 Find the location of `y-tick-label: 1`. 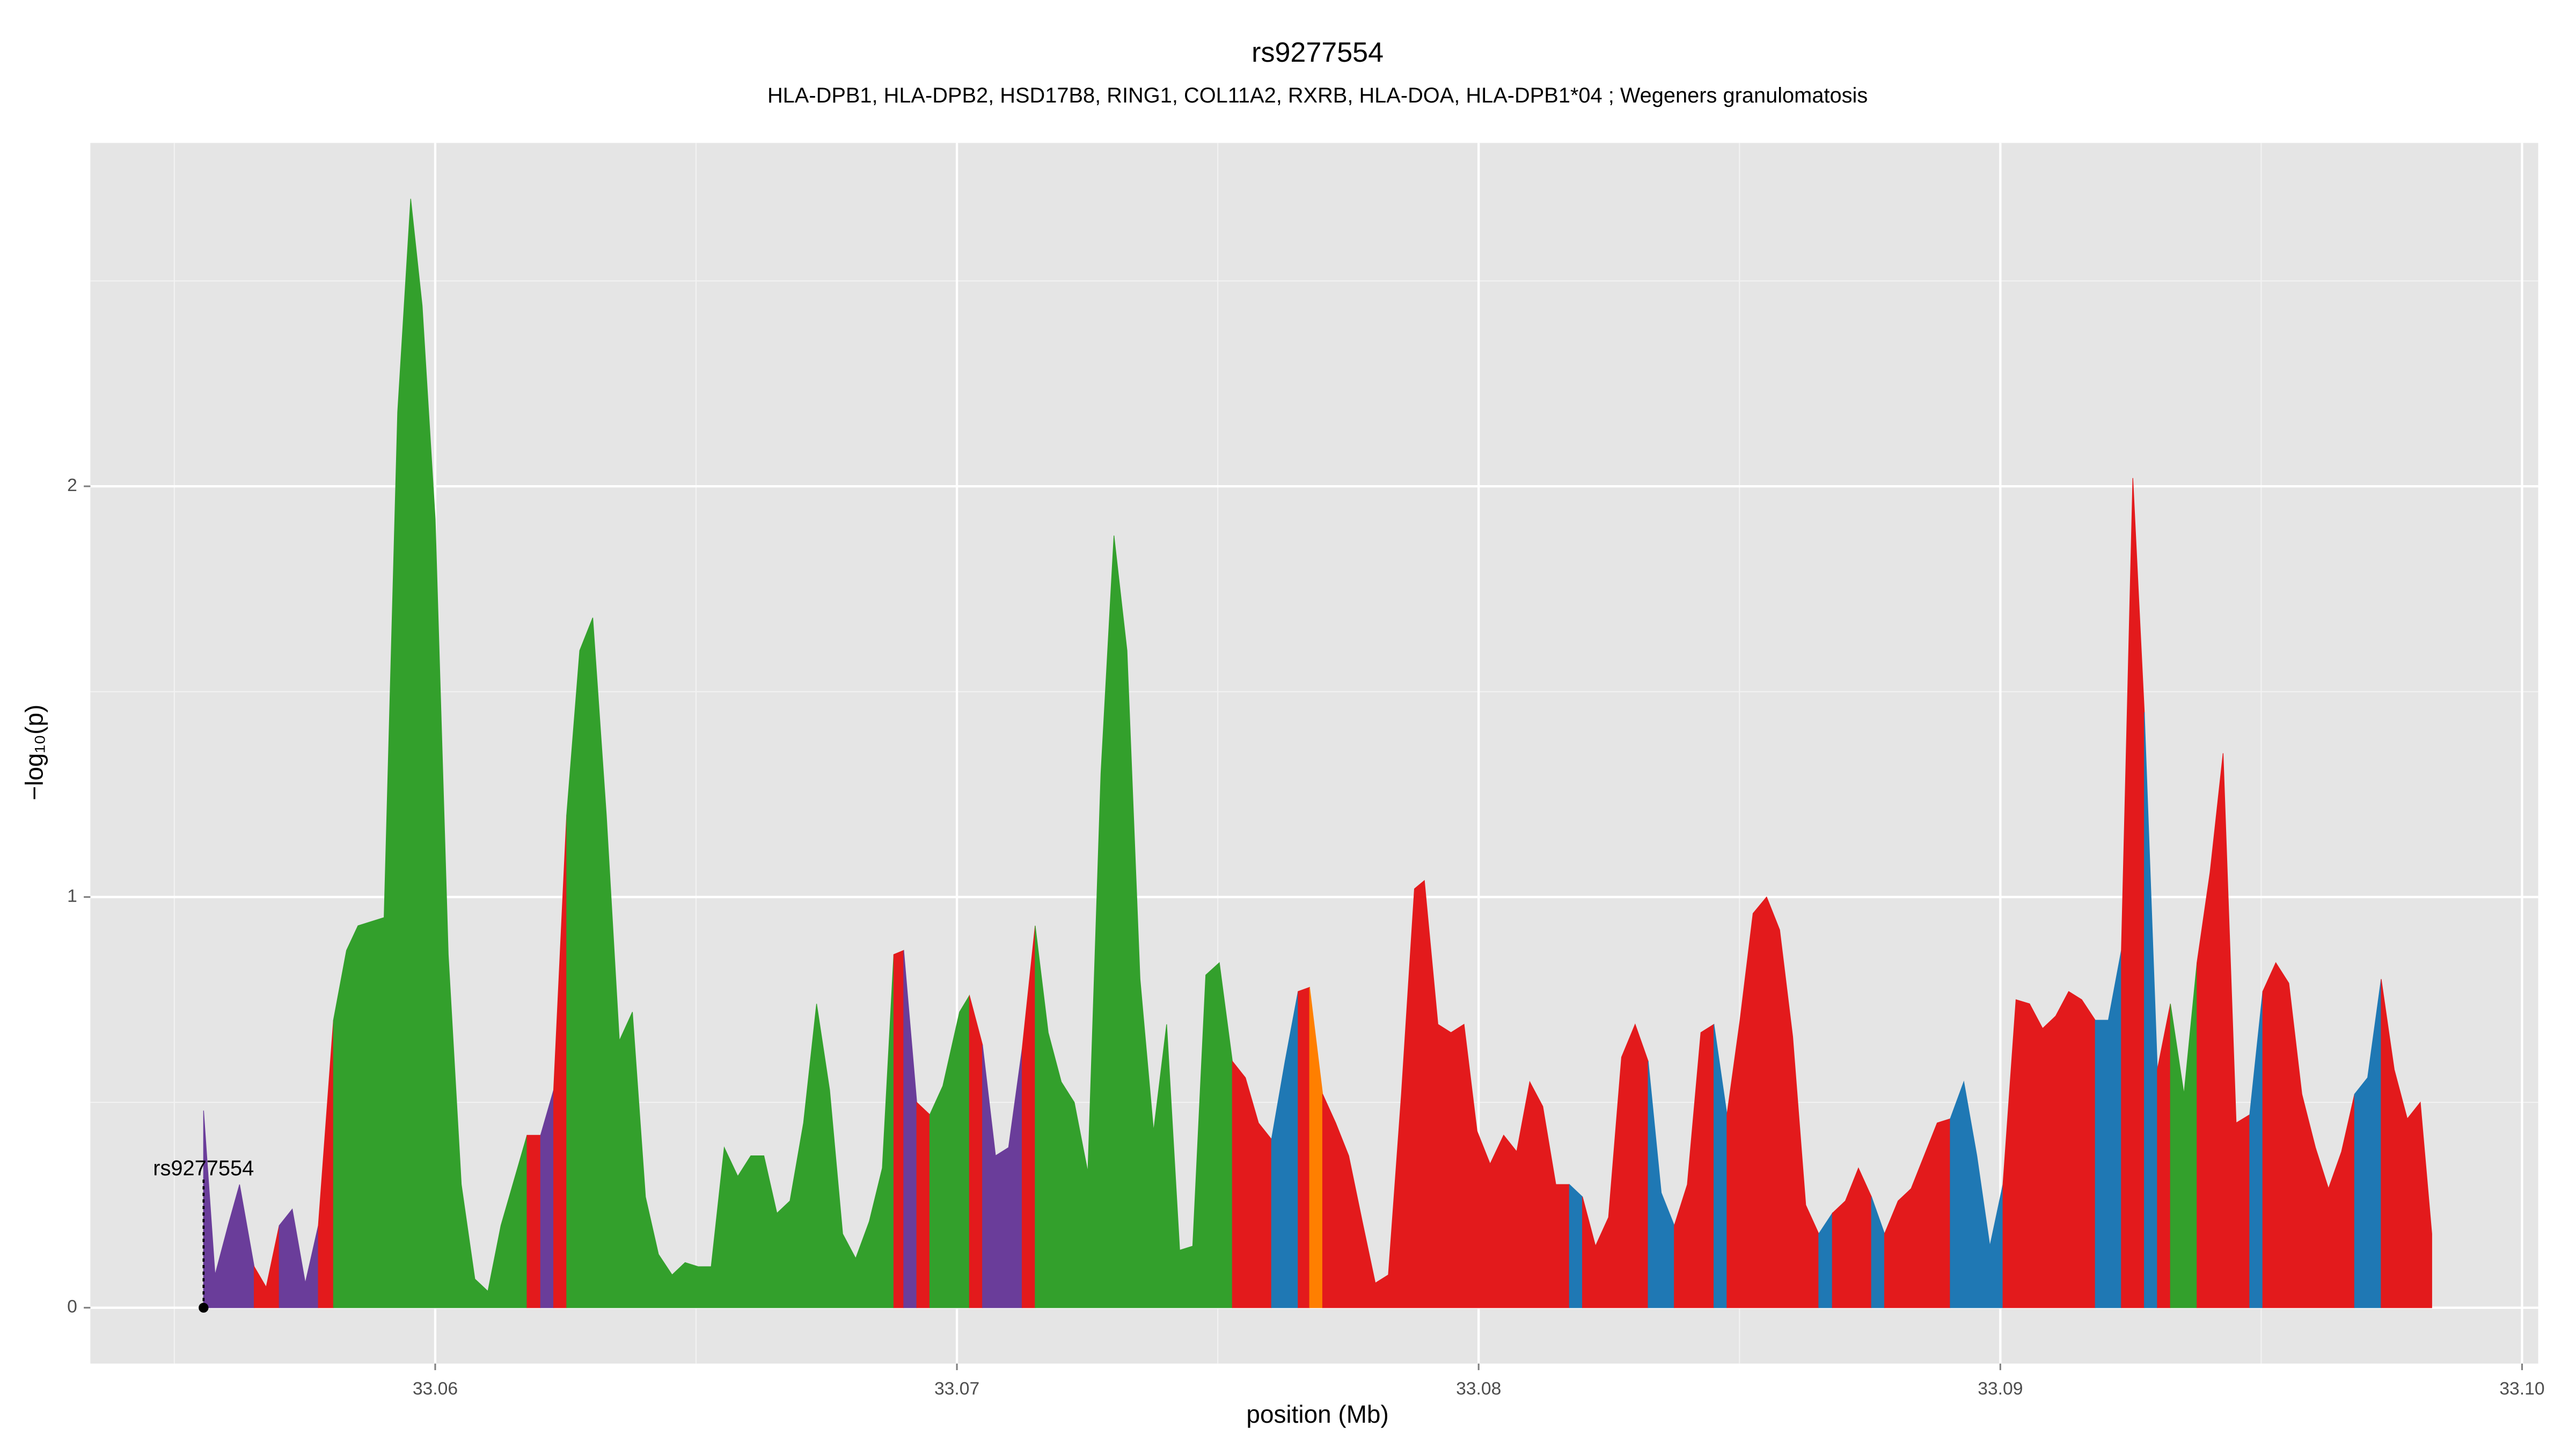

y-tick-label: 1 is located at coordinates (72, 896).